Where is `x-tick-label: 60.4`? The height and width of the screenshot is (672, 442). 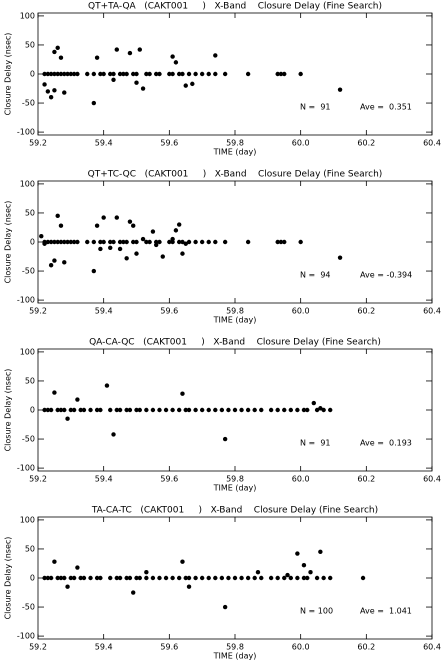
x-tick-label: 60.4 is located at coordinates (432, 143).